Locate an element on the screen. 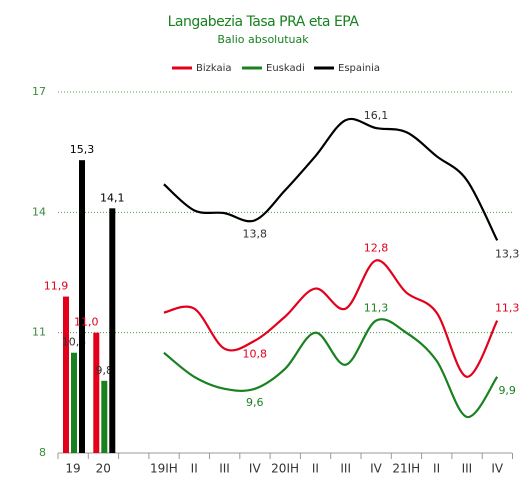 The image size is (527, 478). data-label: 9,9 is located at coordinates (507, 390).